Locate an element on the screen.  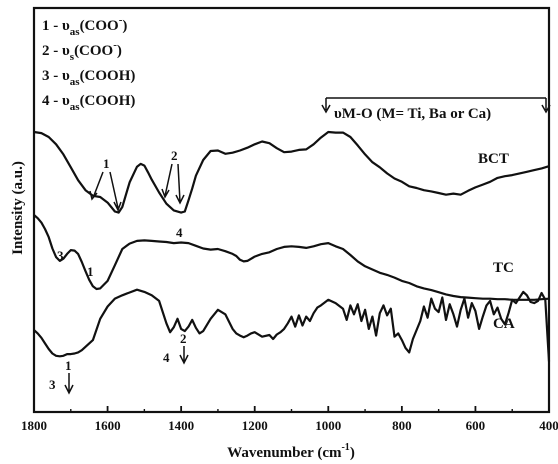
annotation-ca-2: 2 is located at coordinates (183, 338).